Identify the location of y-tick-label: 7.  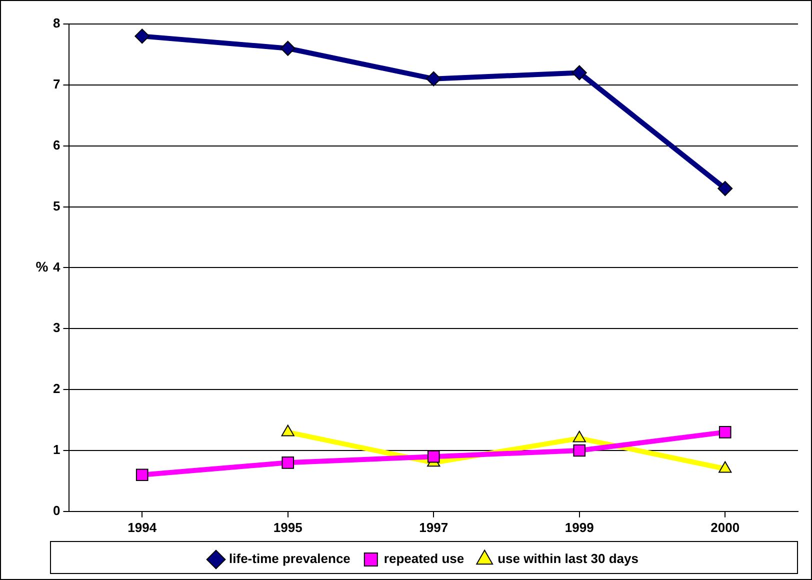
(56, 84).